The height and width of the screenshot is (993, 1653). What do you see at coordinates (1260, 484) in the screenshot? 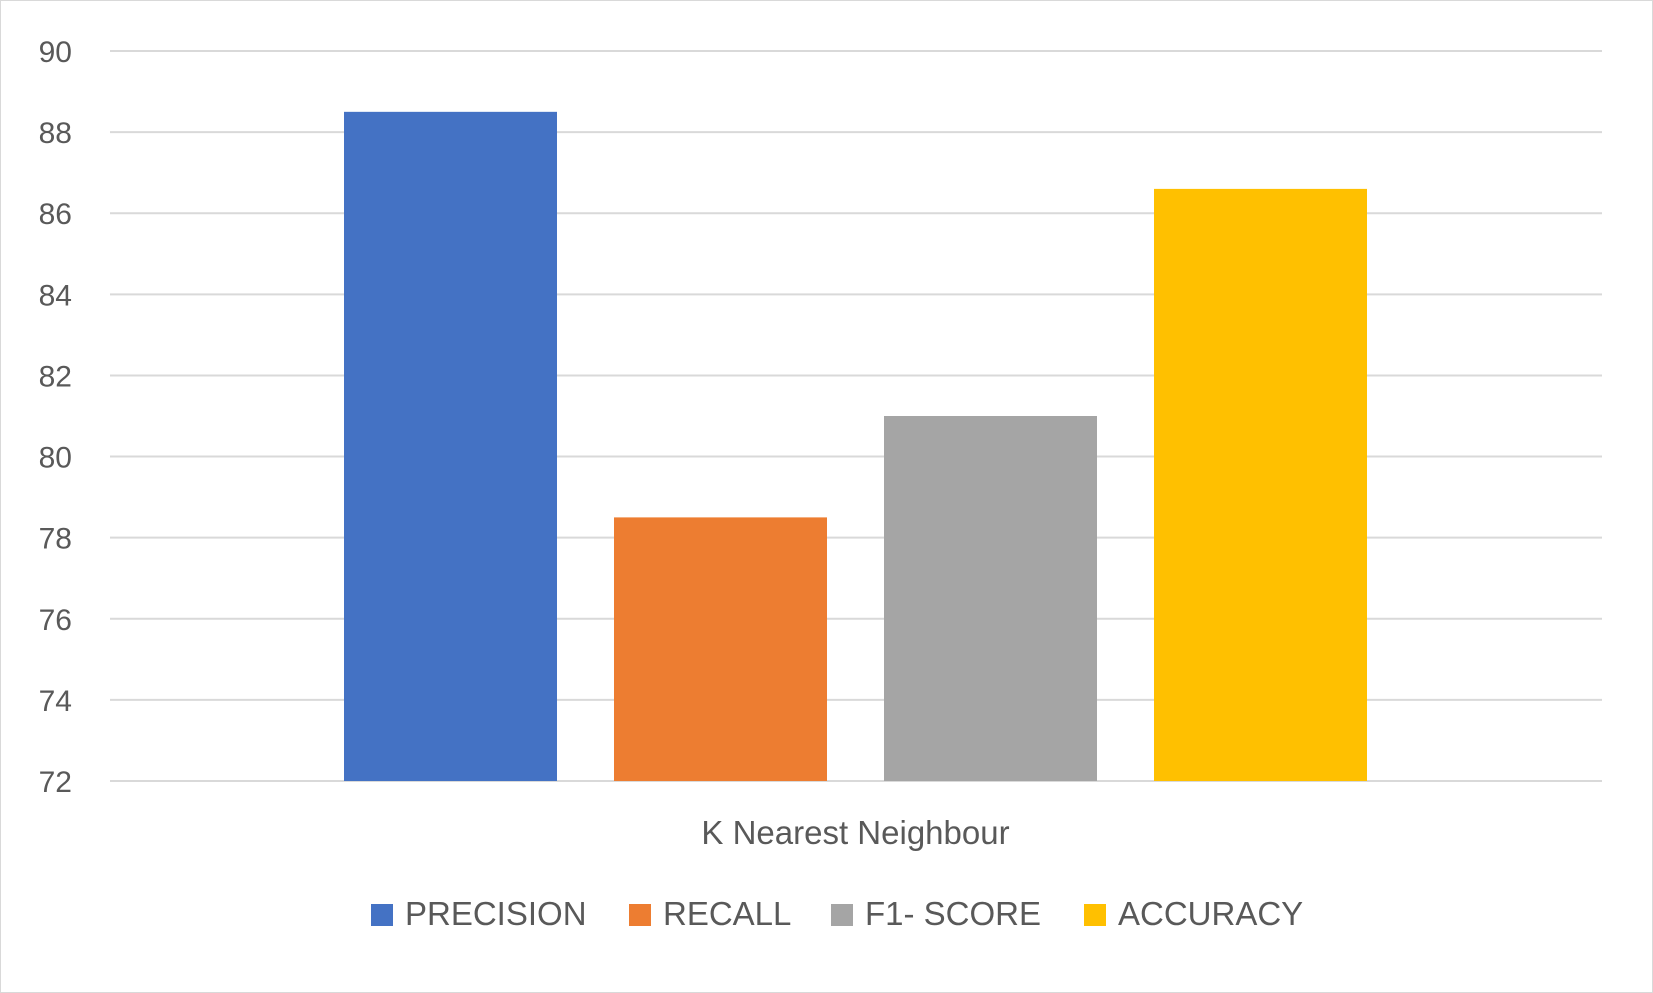
I see `bar-accuracy` at bounding box center [1260, 484].